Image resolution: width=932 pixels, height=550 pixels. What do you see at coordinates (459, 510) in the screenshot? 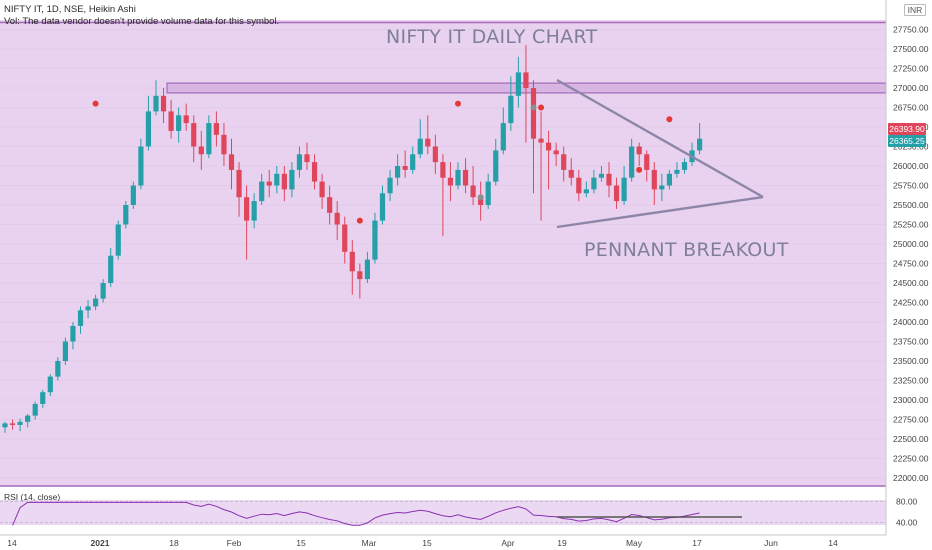
I see `rsi-panel: RSI (14, close) 80.00 40.00` at bounding box center [459, 510].